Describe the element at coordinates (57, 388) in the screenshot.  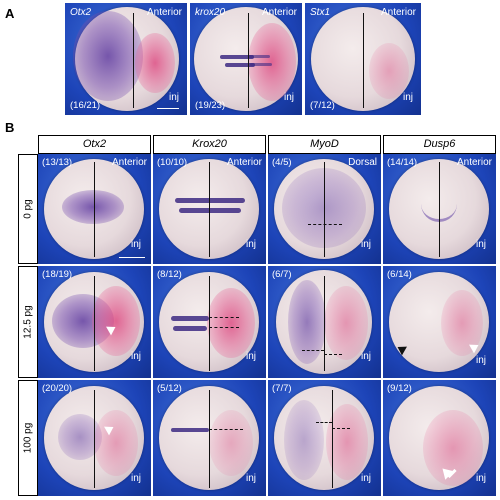
I see `count-label: (20/20)` at that location.